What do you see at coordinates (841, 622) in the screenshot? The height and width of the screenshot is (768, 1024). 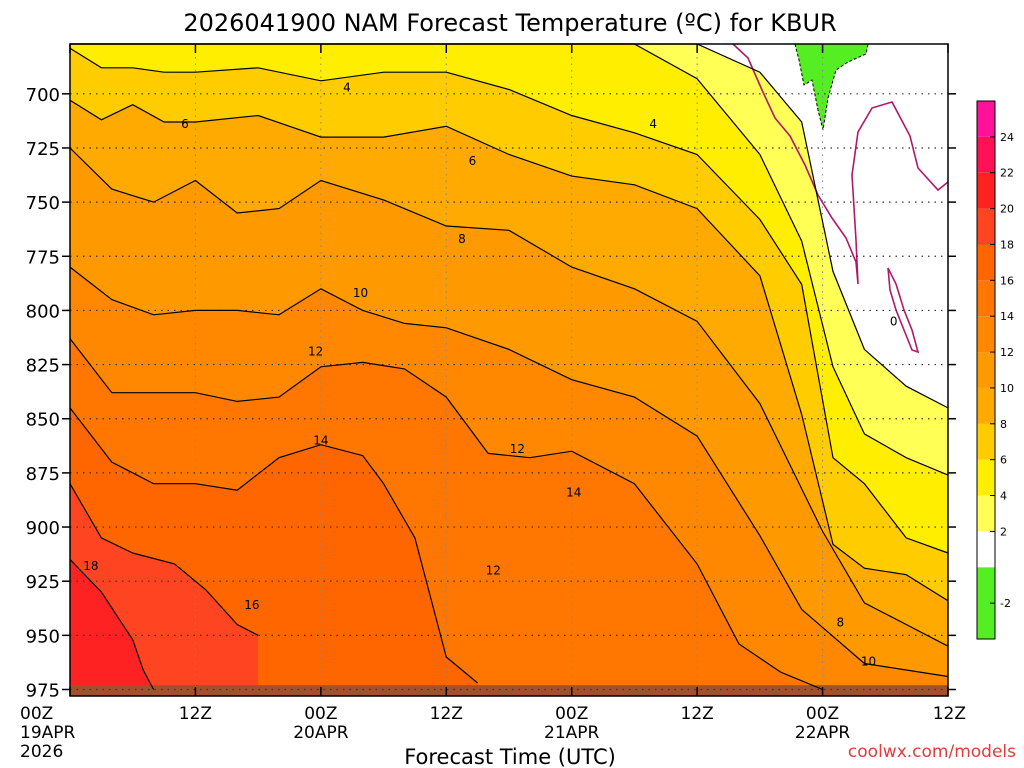 I see `isotherm-label-13: 8` at bounding box center [841, 622].